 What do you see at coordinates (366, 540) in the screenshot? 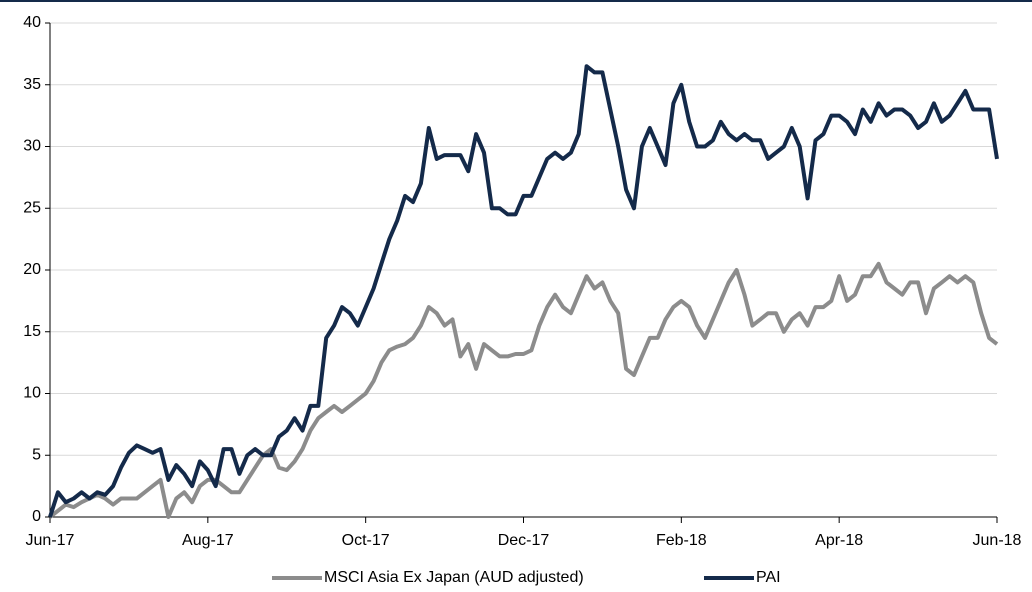
I see `x-tick-label: Oct-17` at bounding box center [366, 540].